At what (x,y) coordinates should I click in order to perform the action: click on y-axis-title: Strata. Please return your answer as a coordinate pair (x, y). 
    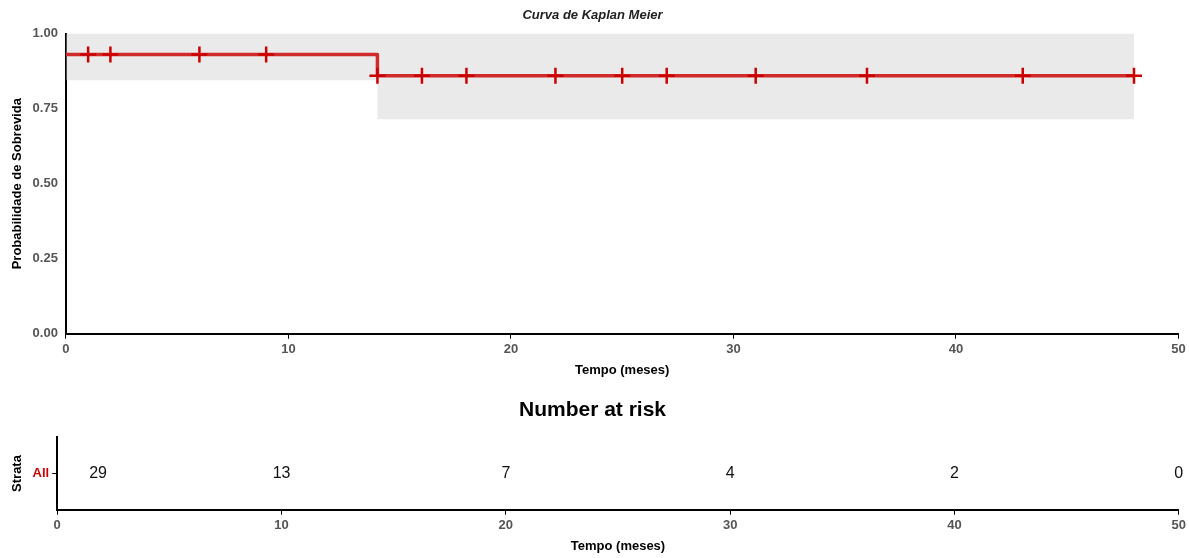
    Looking at the image, I should click on (17, 473).